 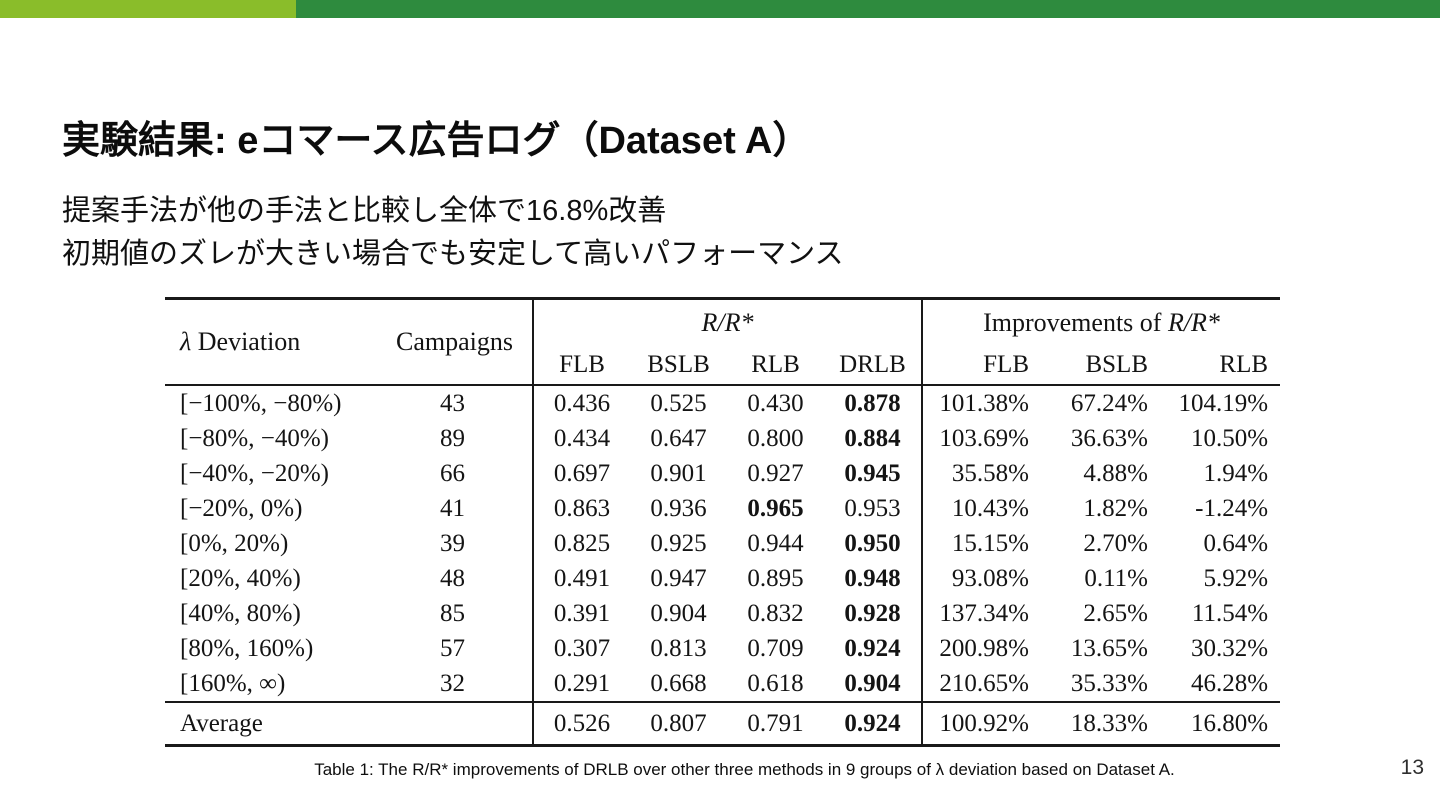 I want to click on cell-rr-rlb: 0.800, so click(x=775, y=438).